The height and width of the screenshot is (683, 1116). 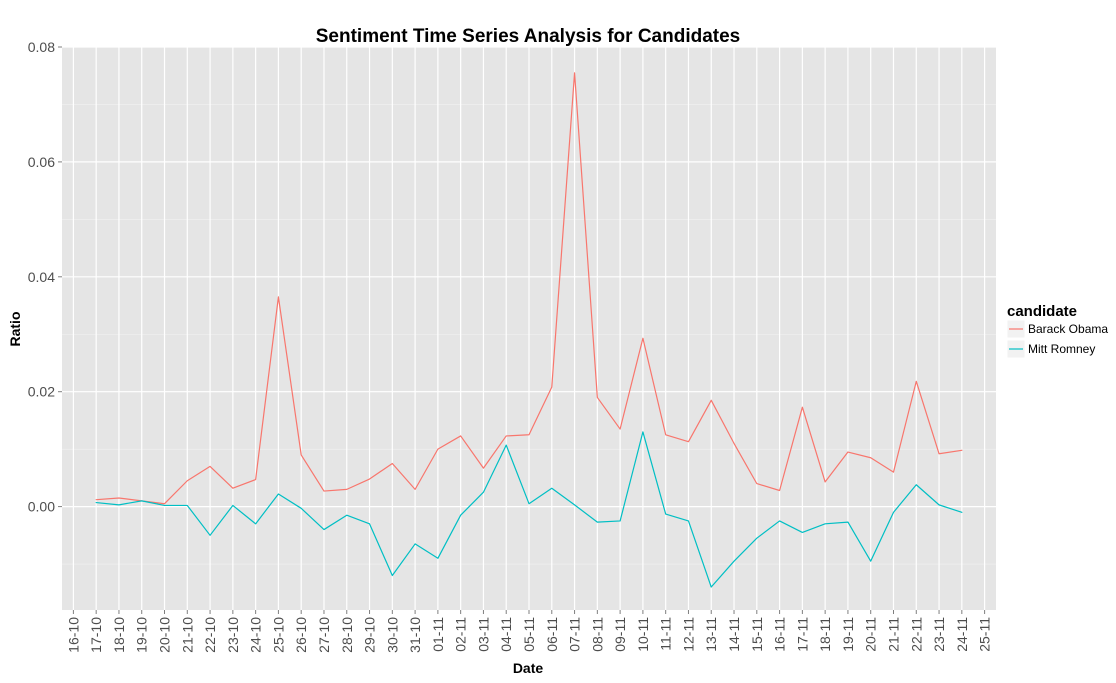 I want to click on x-tick-label: 24-11, so click(x=962, y=634).